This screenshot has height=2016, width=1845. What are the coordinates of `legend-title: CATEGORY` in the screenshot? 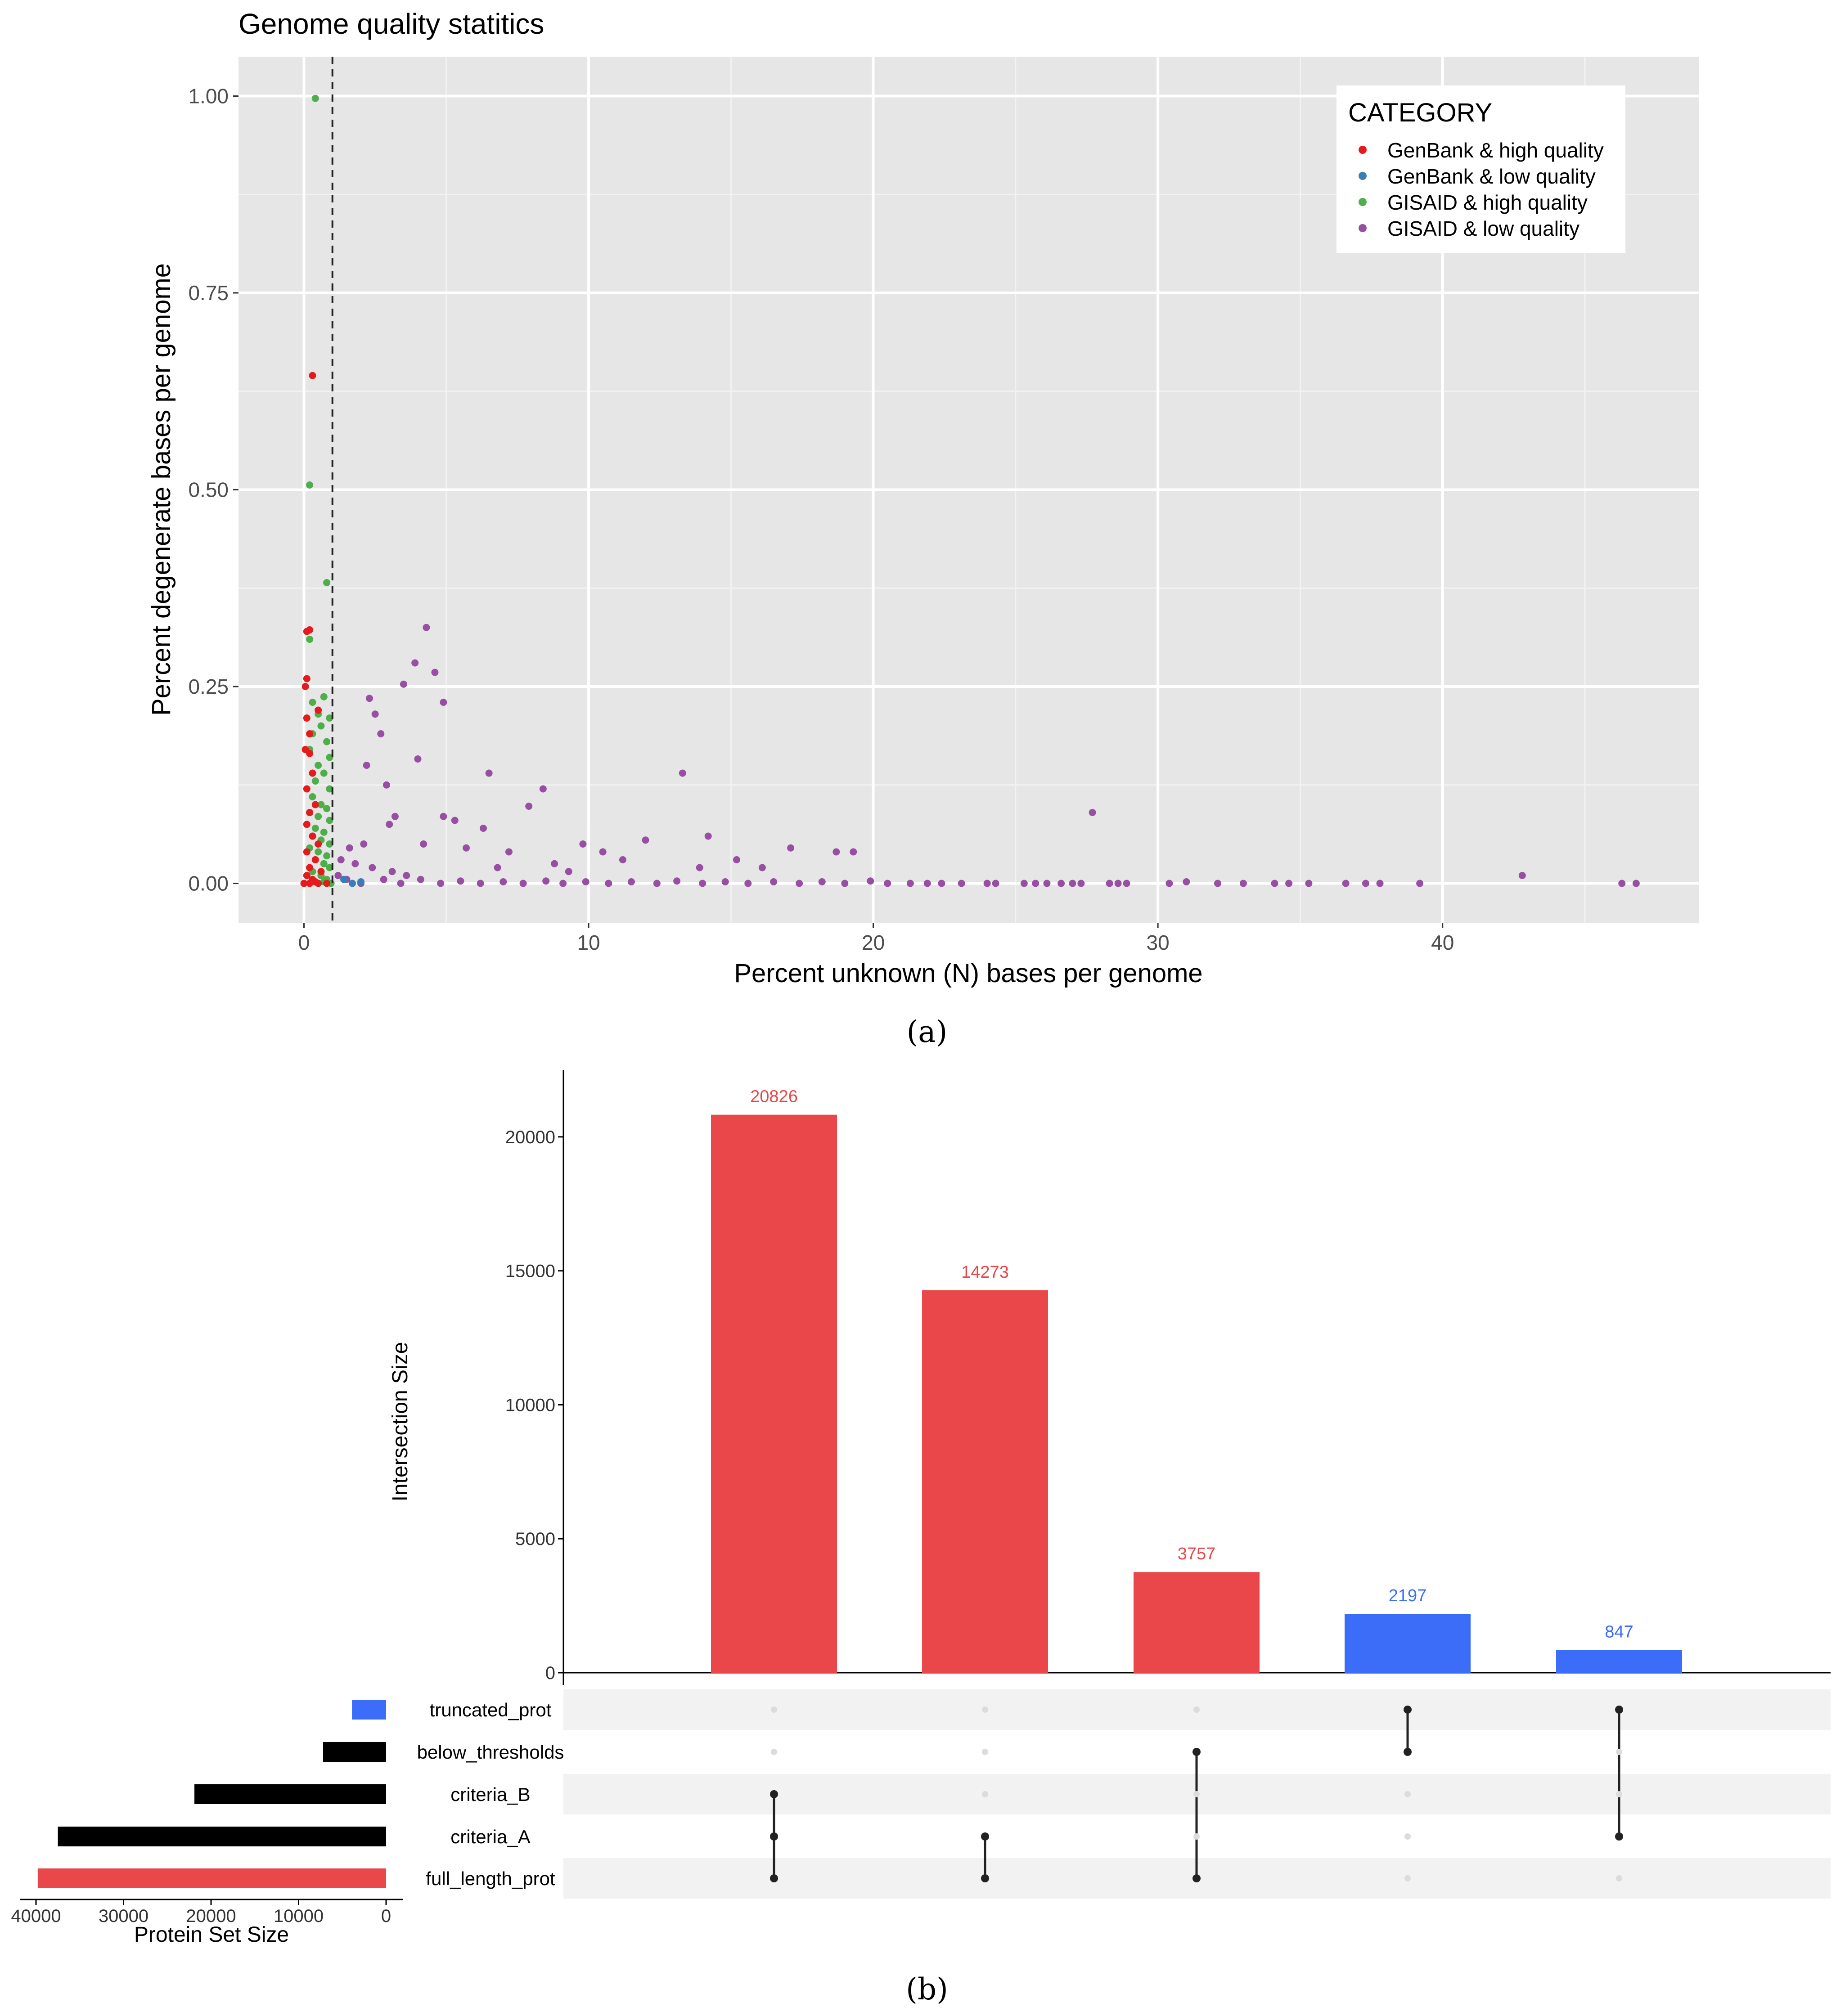 It's located at (1420, 113).